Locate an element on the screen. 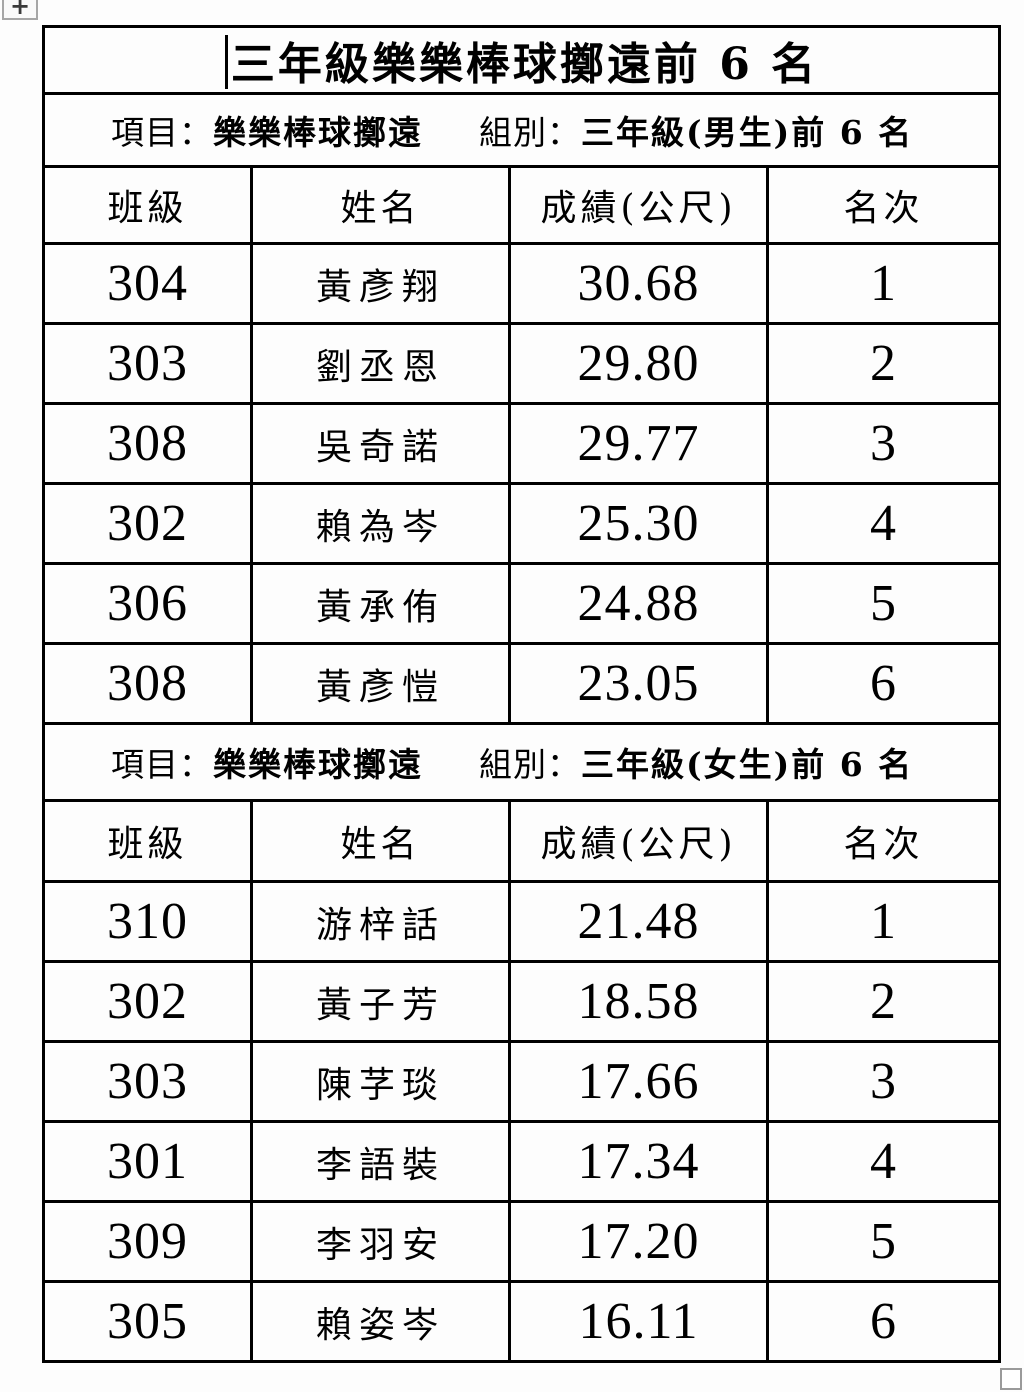 Image resolution: width=1024 pixels, height=1392 pixels. score-cell: 23.05 is located at coordinates (638, 683).